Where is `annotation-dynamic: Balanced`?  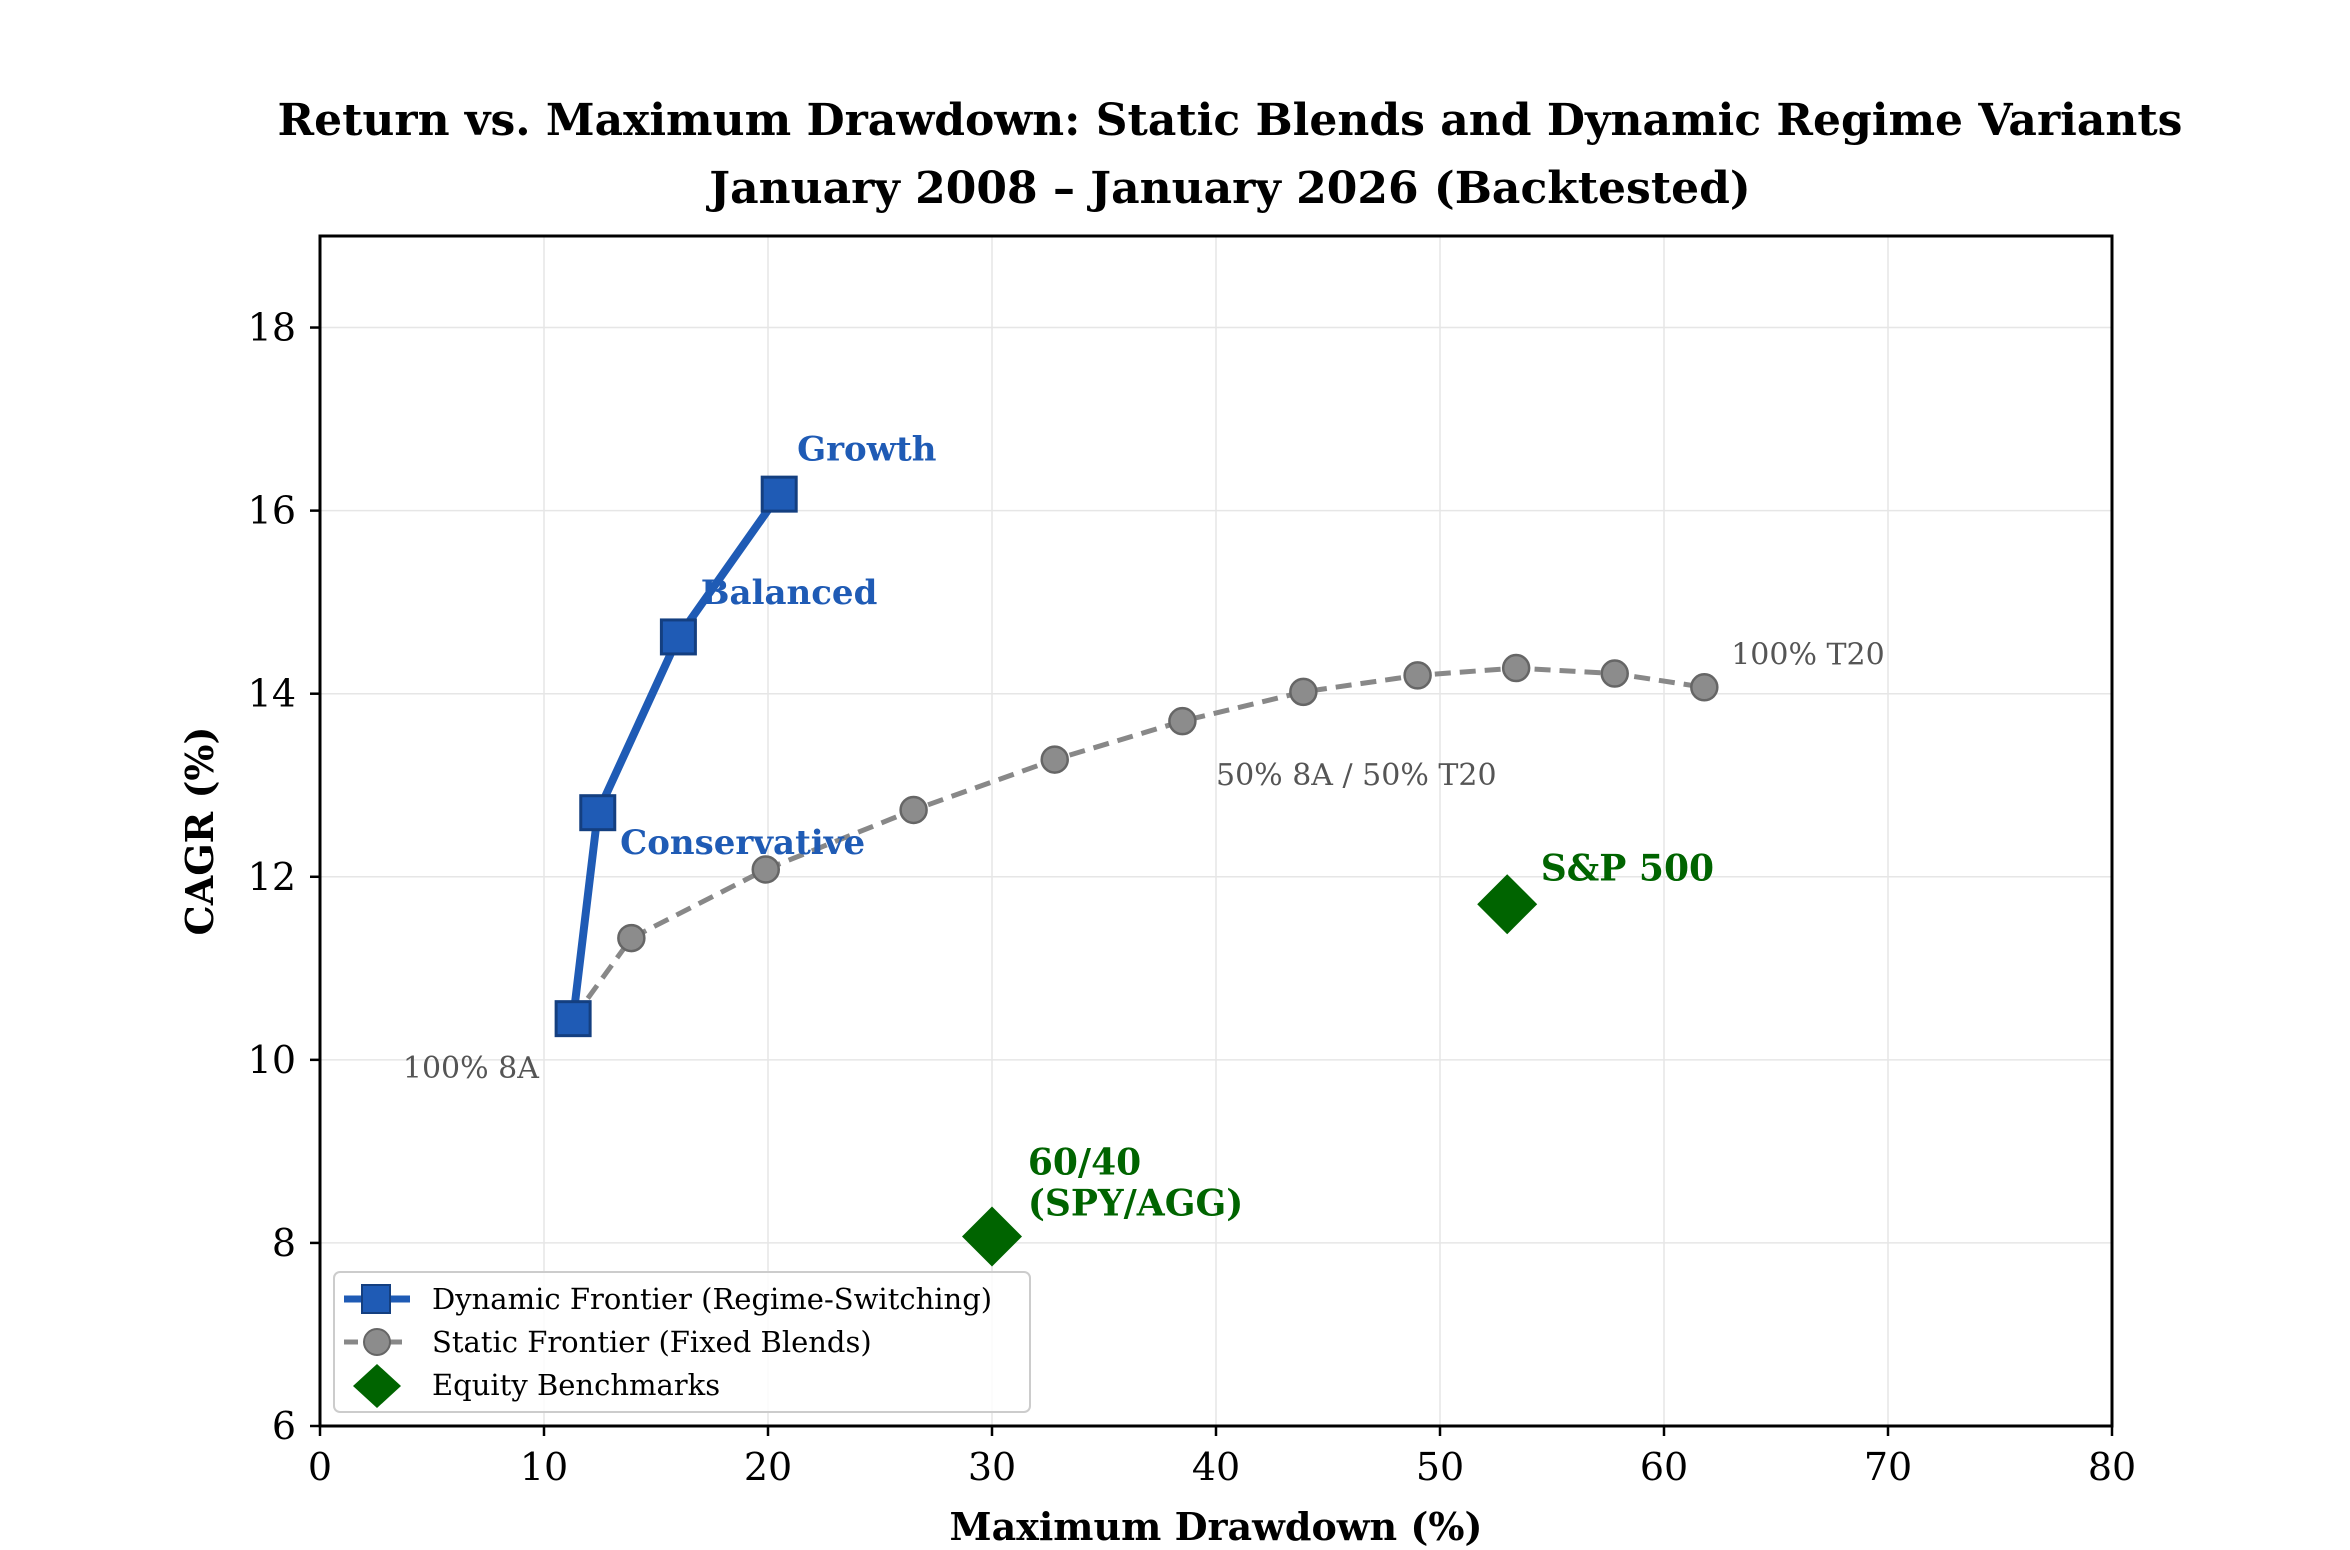 annotation-dynamic: Balanced is located at coordinates (789, 593).